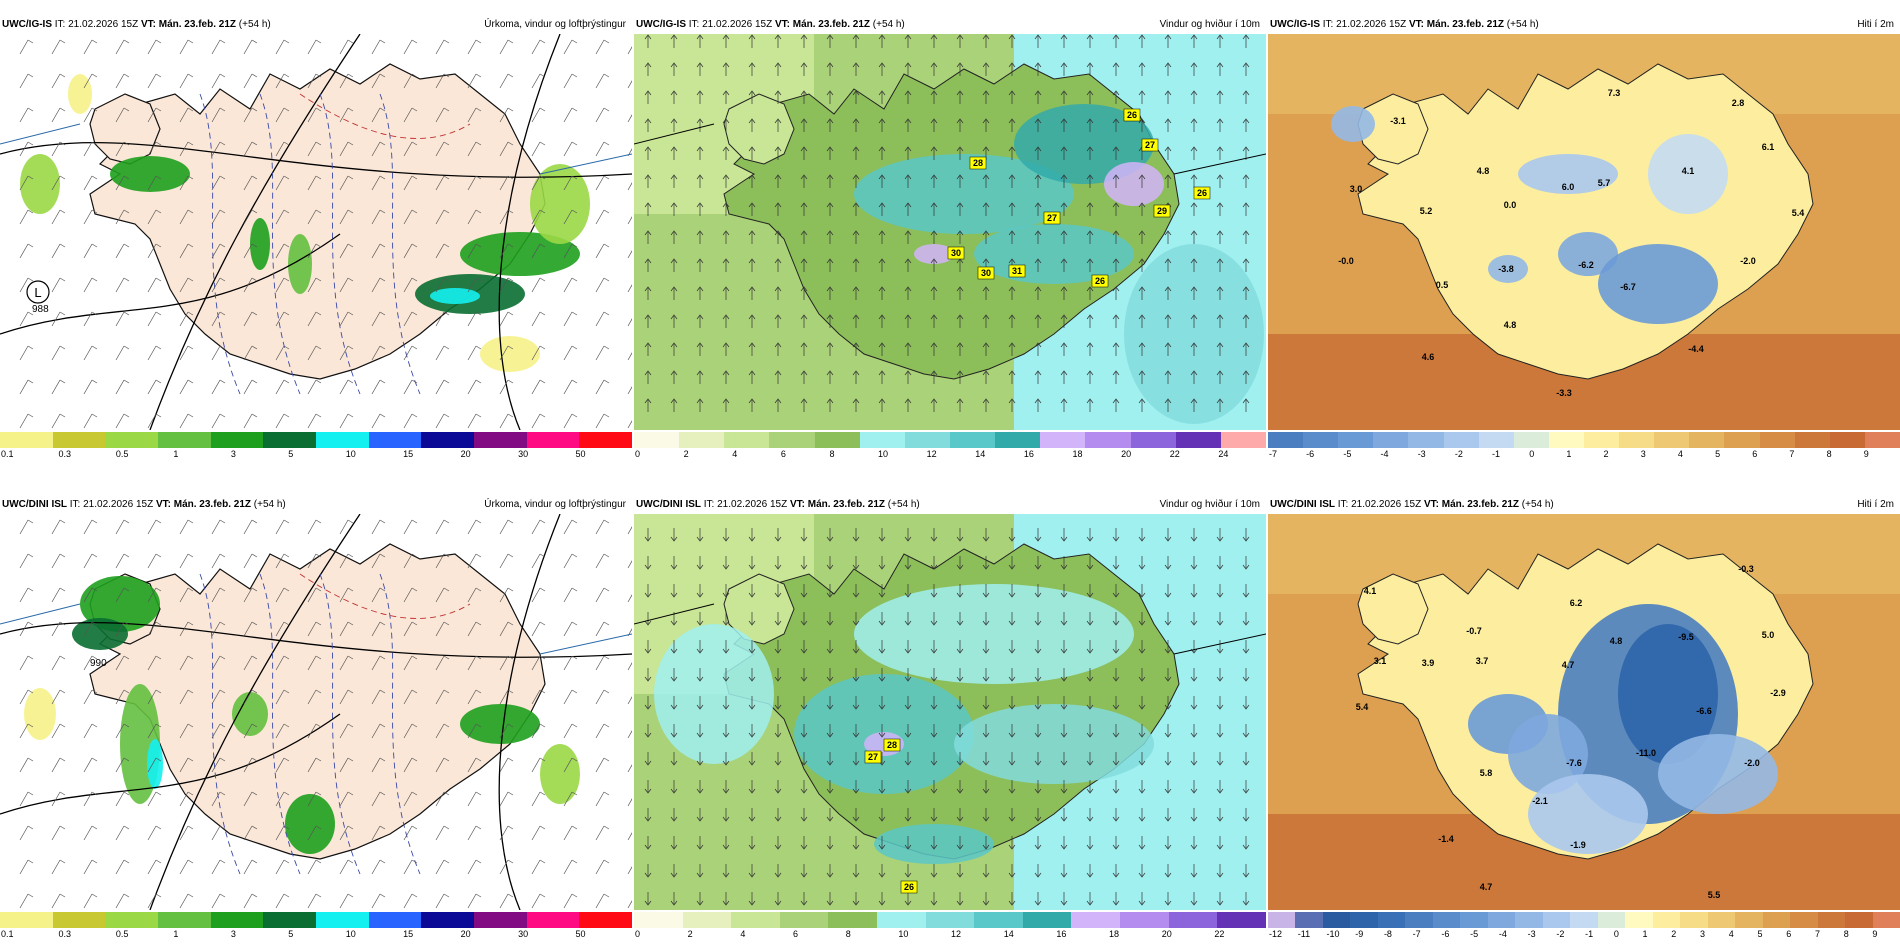 This screenshot has height=950, width=1900. I want to click on temperature-label: 4.1, so click(1688, 171).